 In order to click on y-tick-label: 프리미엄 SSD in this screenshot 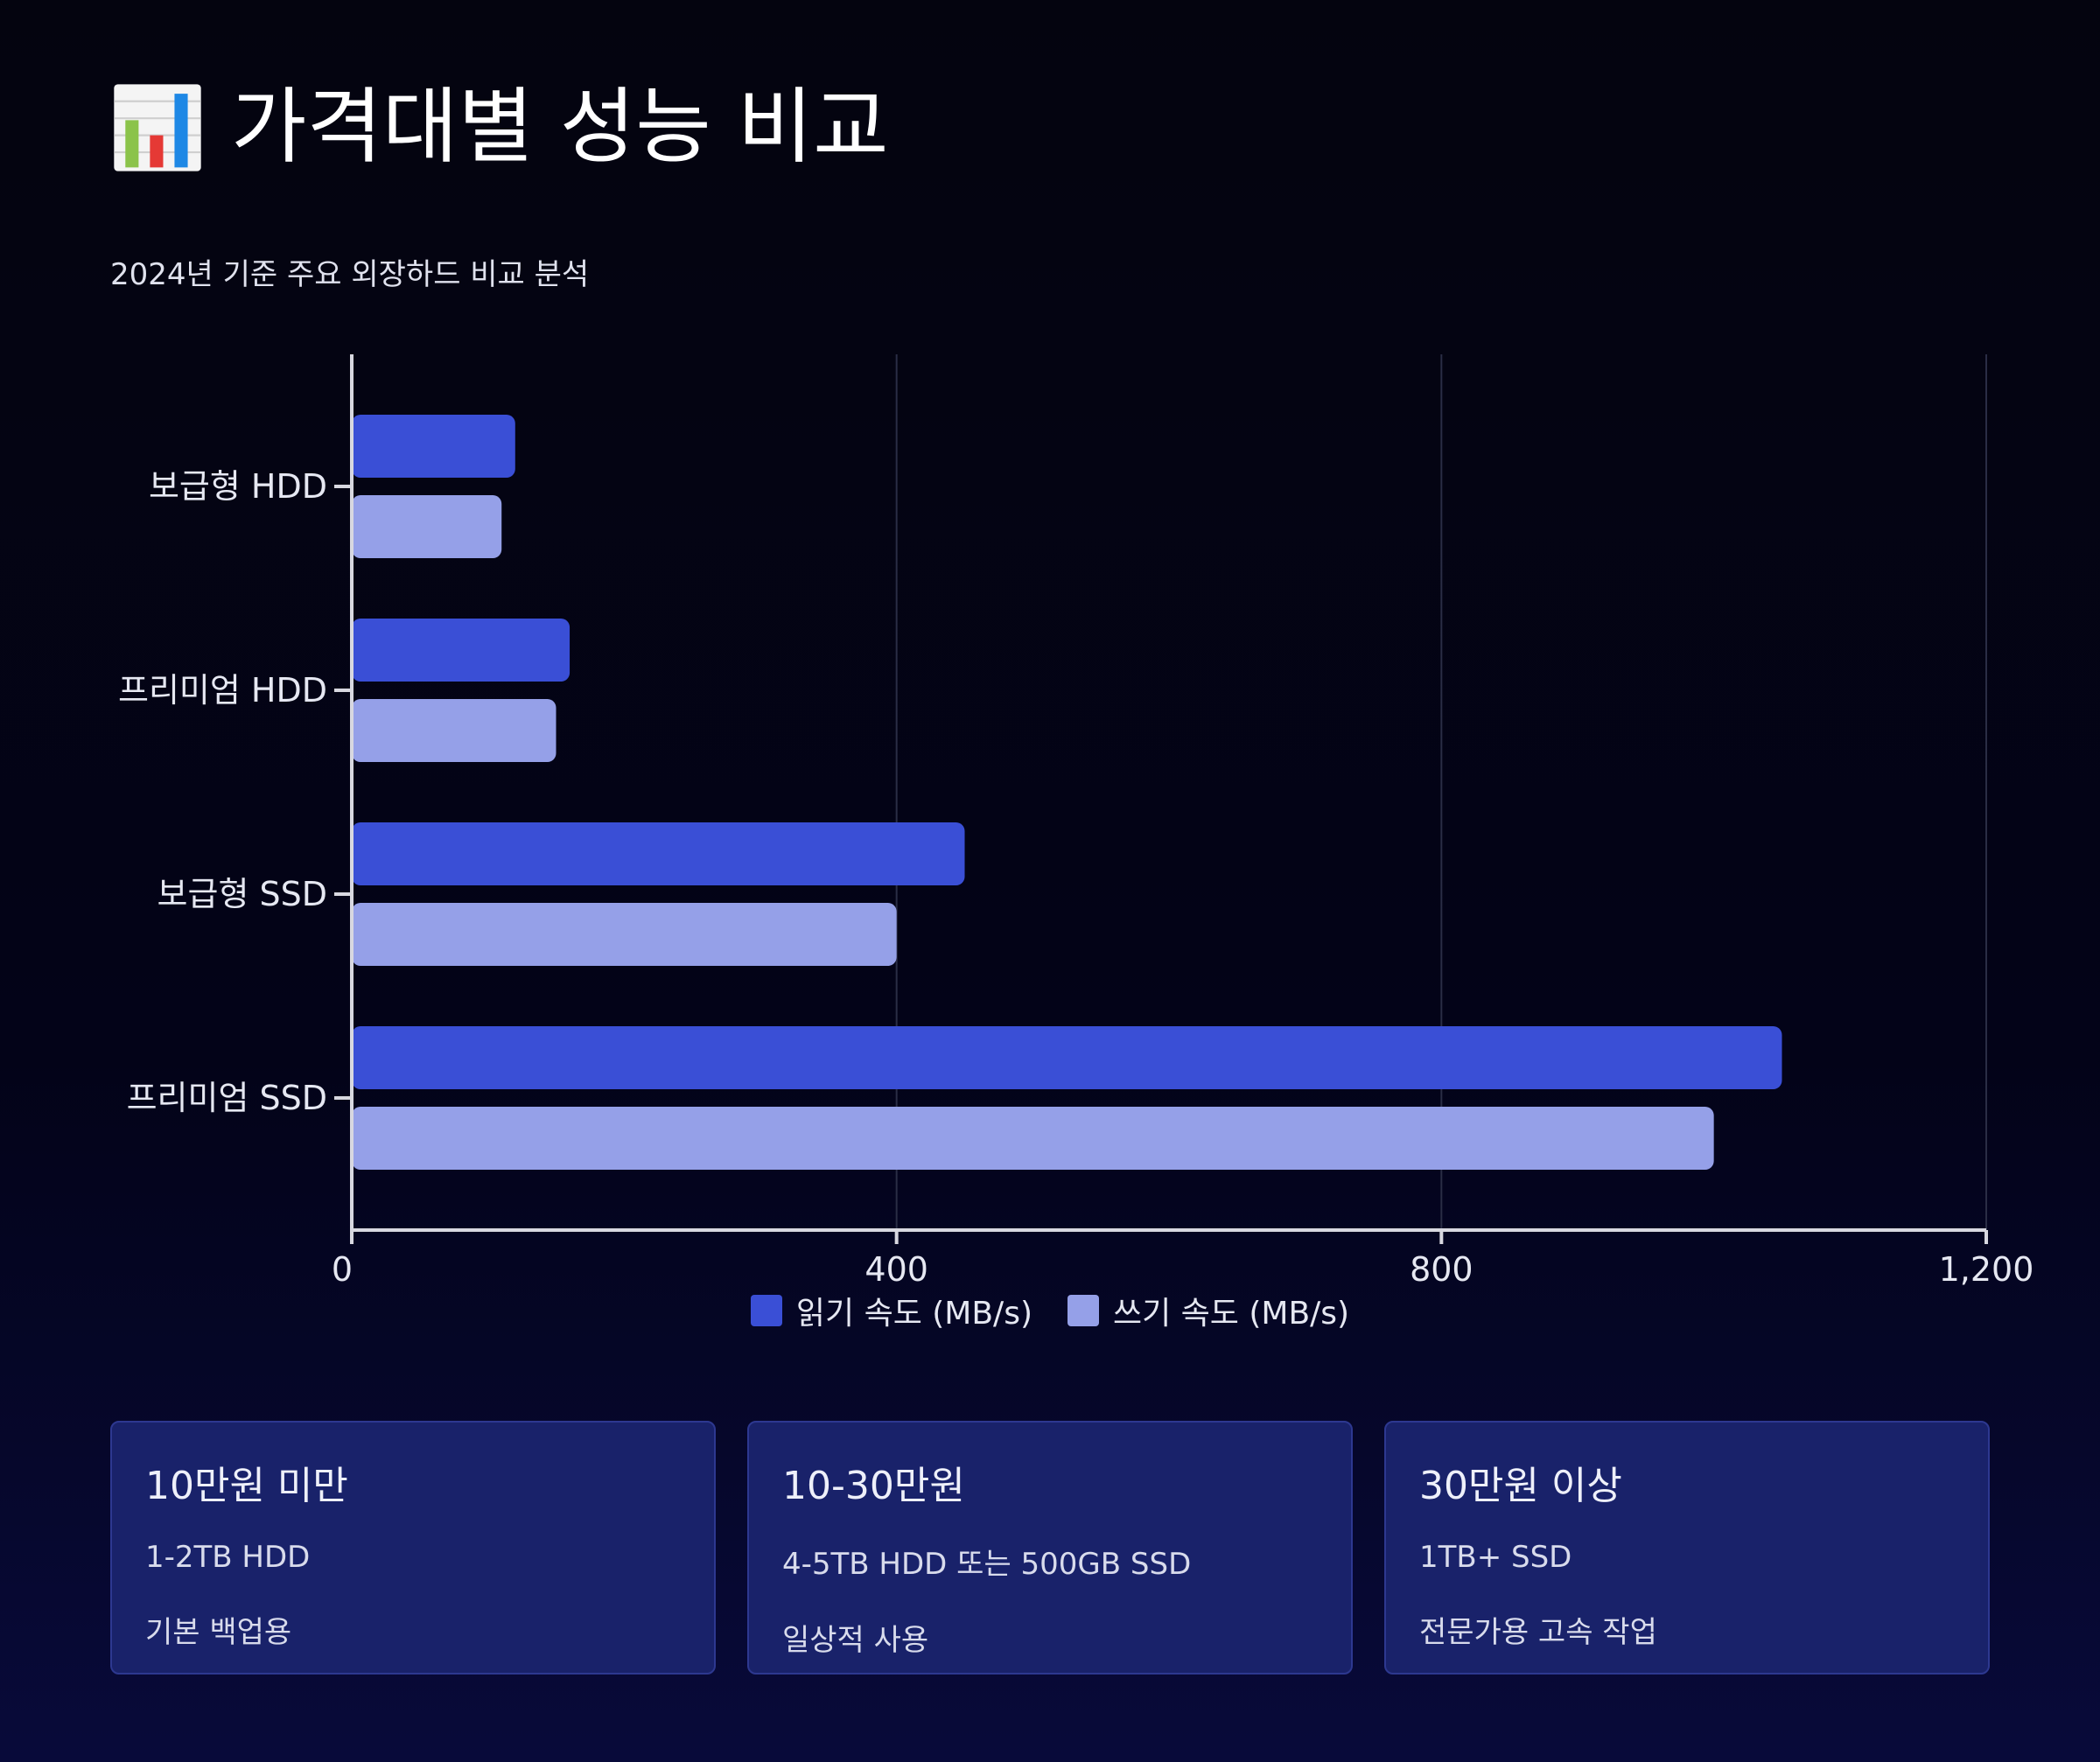, I will do `click(227, 1098)`.